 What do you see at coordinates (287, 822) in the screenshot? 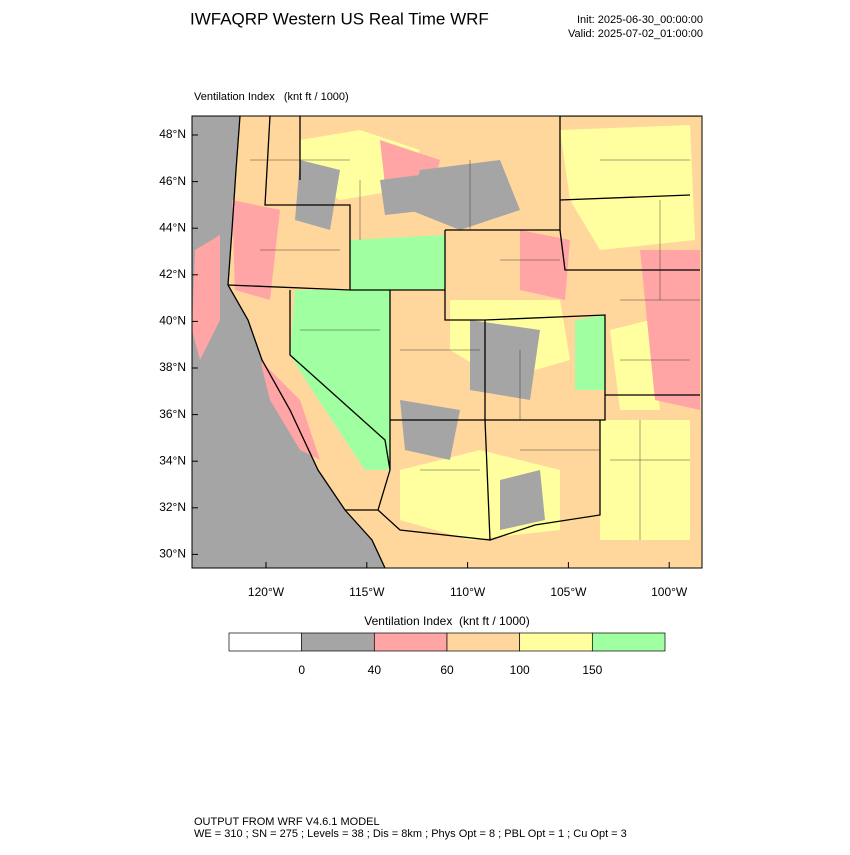
I see `footer-line: OUTPUT FROM WRF V4.6.1 MODEL` at bounding box center [287, 822].